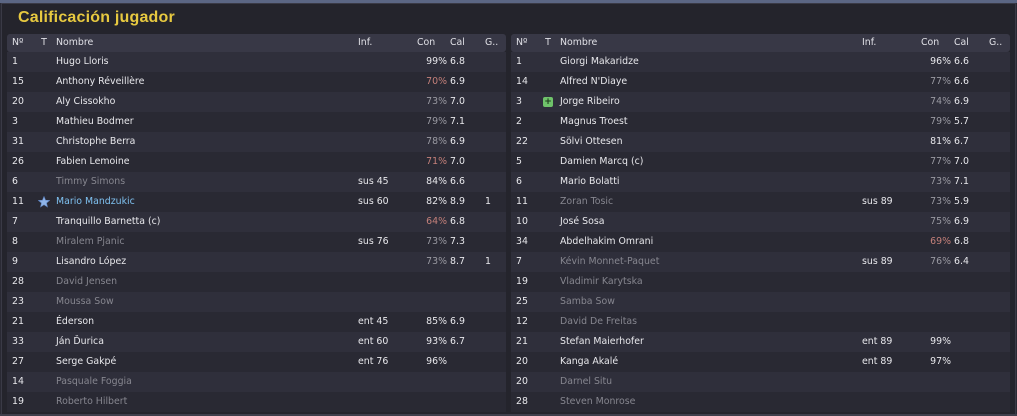 Image resolution: width=1017 pixels, height=416 pixels. I want to click on player-name: David De Freitas, so click(599, 321).